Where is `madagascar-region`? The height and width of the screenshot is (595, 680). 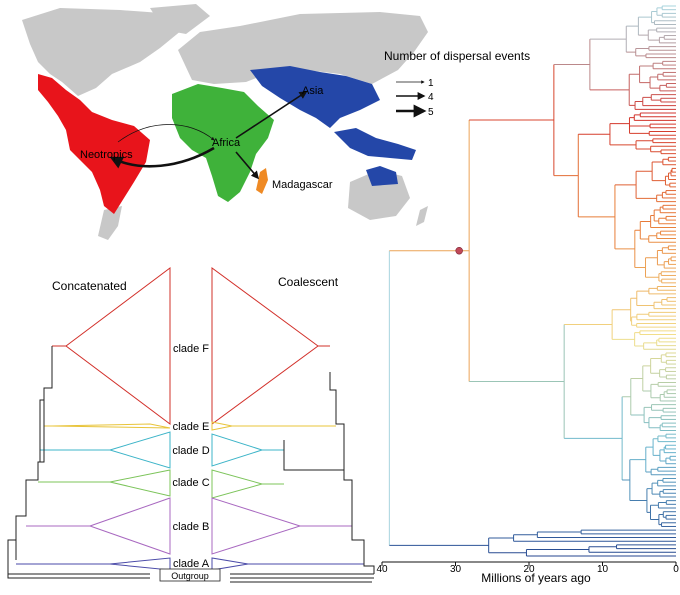
madagascar-region is located at coordinates (262, 181).